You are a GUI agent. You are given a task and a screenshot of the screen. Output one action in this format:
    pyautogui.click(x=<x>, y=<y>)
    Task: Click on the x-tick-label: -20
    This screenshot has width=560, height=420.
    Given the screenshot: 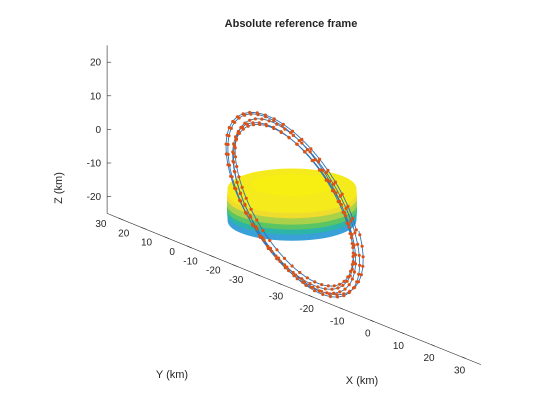 What is the action you would take?
    pyautogui.click(x=306, y=309)
    